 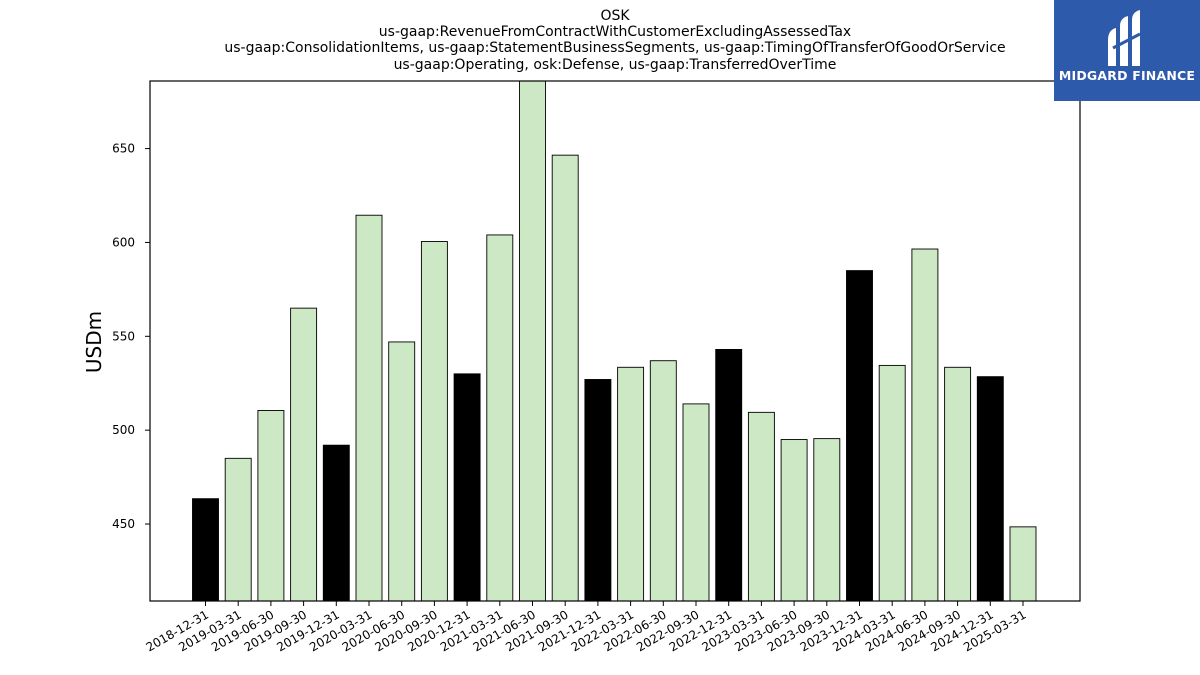 I want to click on y-tick-label: 500, so click(x=123, y=430).